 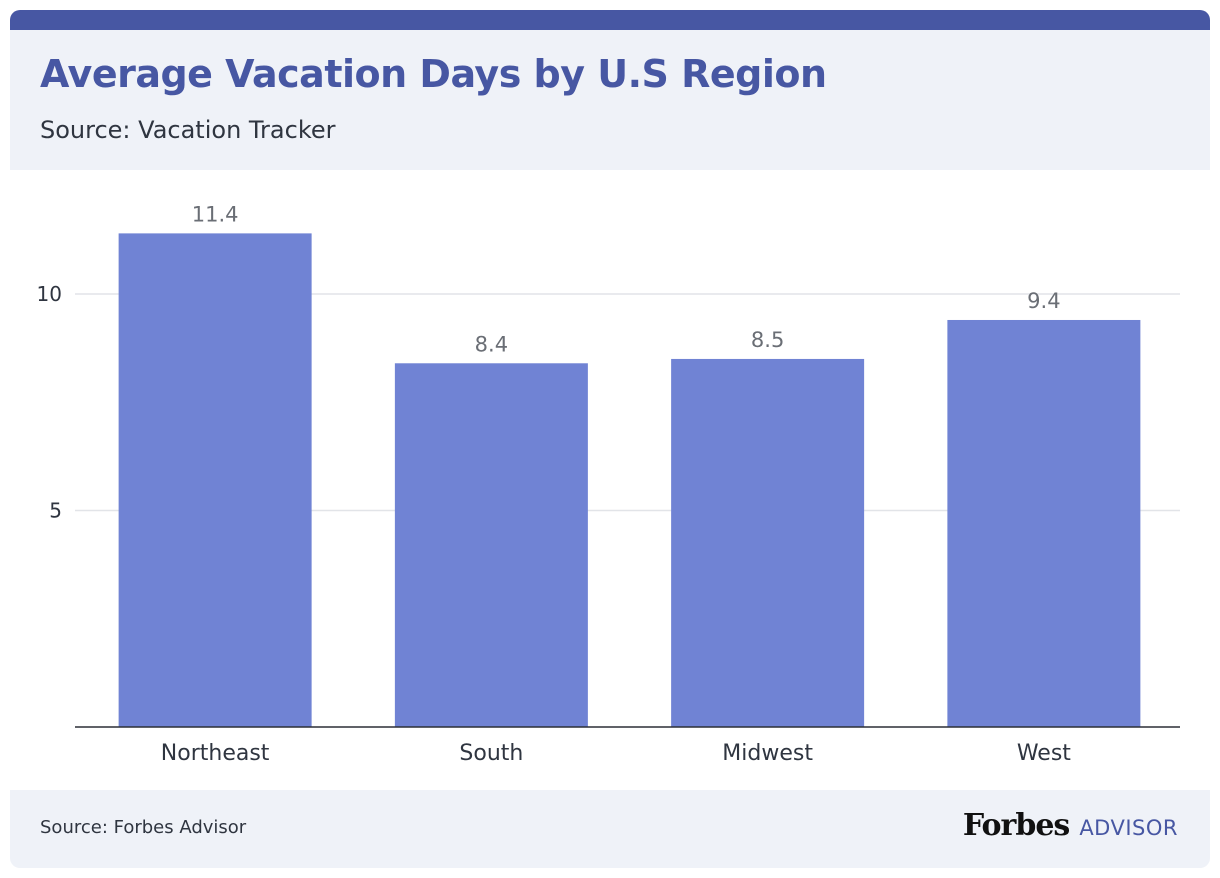 I want to click on data-label: 8.4, so click(x=491, y=344).